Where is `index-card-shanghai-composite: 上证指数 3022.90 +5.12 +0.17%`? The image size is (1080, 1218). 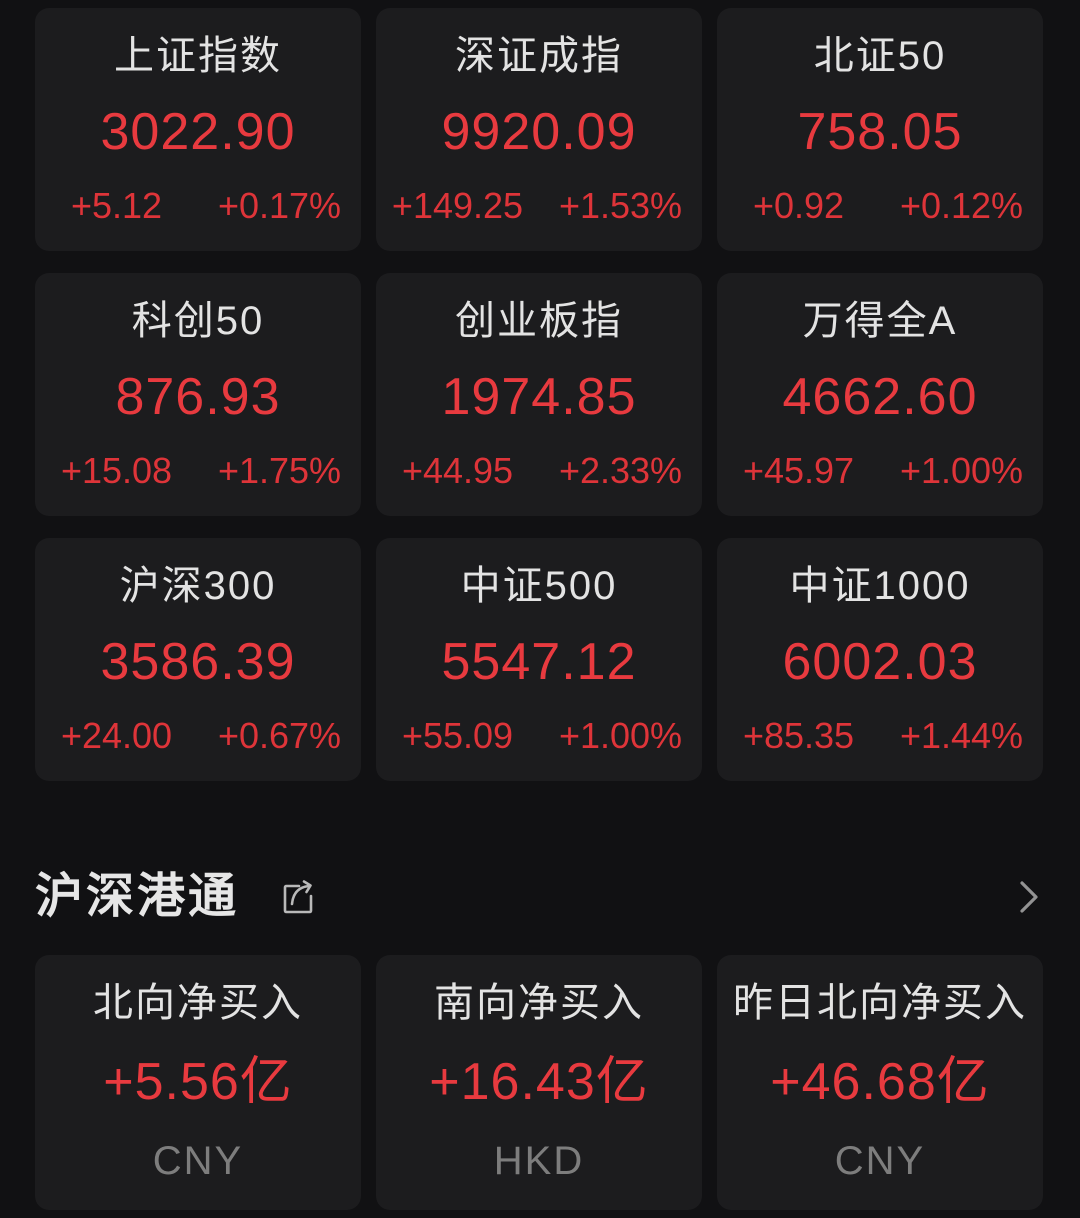
index-card-shanghai-composite: 上证指数 3022.90 +5.12 +0.17% is located at coordinates (198, 129).